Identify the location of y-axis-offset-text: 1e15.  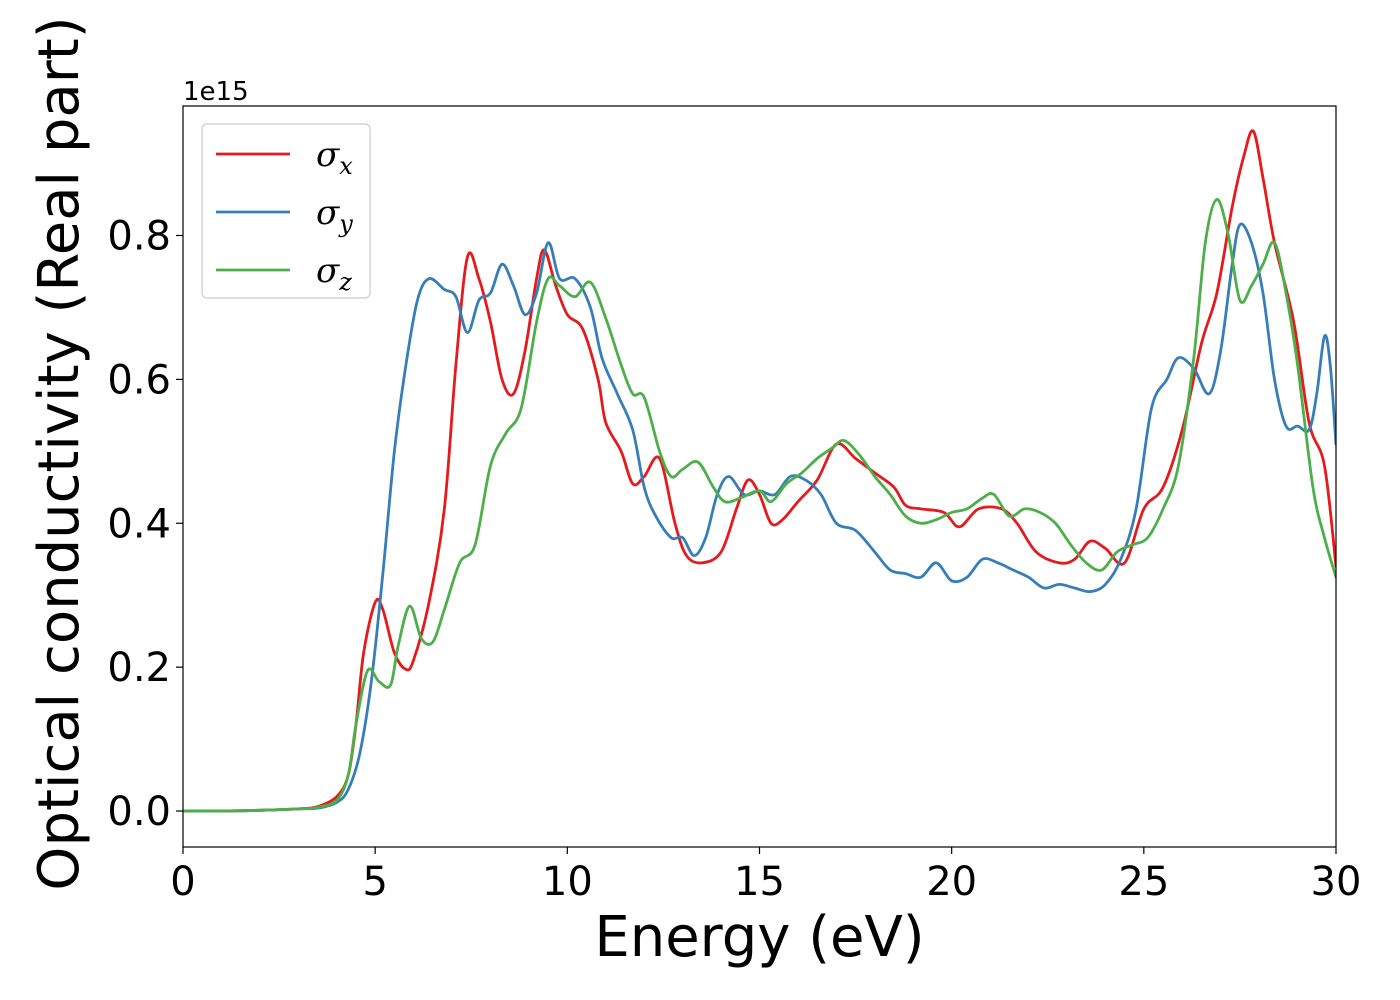
(216, 92).